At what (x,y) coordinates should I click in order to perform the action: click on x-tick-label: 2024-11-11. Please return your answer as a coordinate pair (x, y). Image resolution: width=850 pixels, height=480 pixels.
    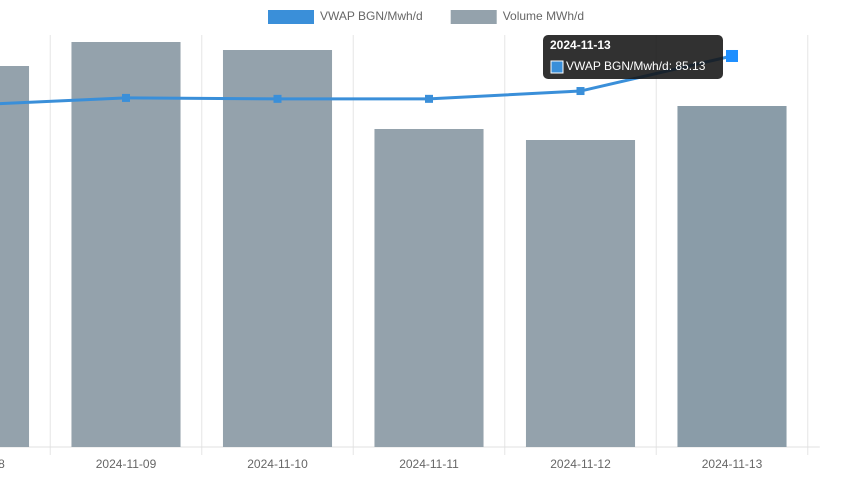
    Looking at the image, I should click on (429, 464).